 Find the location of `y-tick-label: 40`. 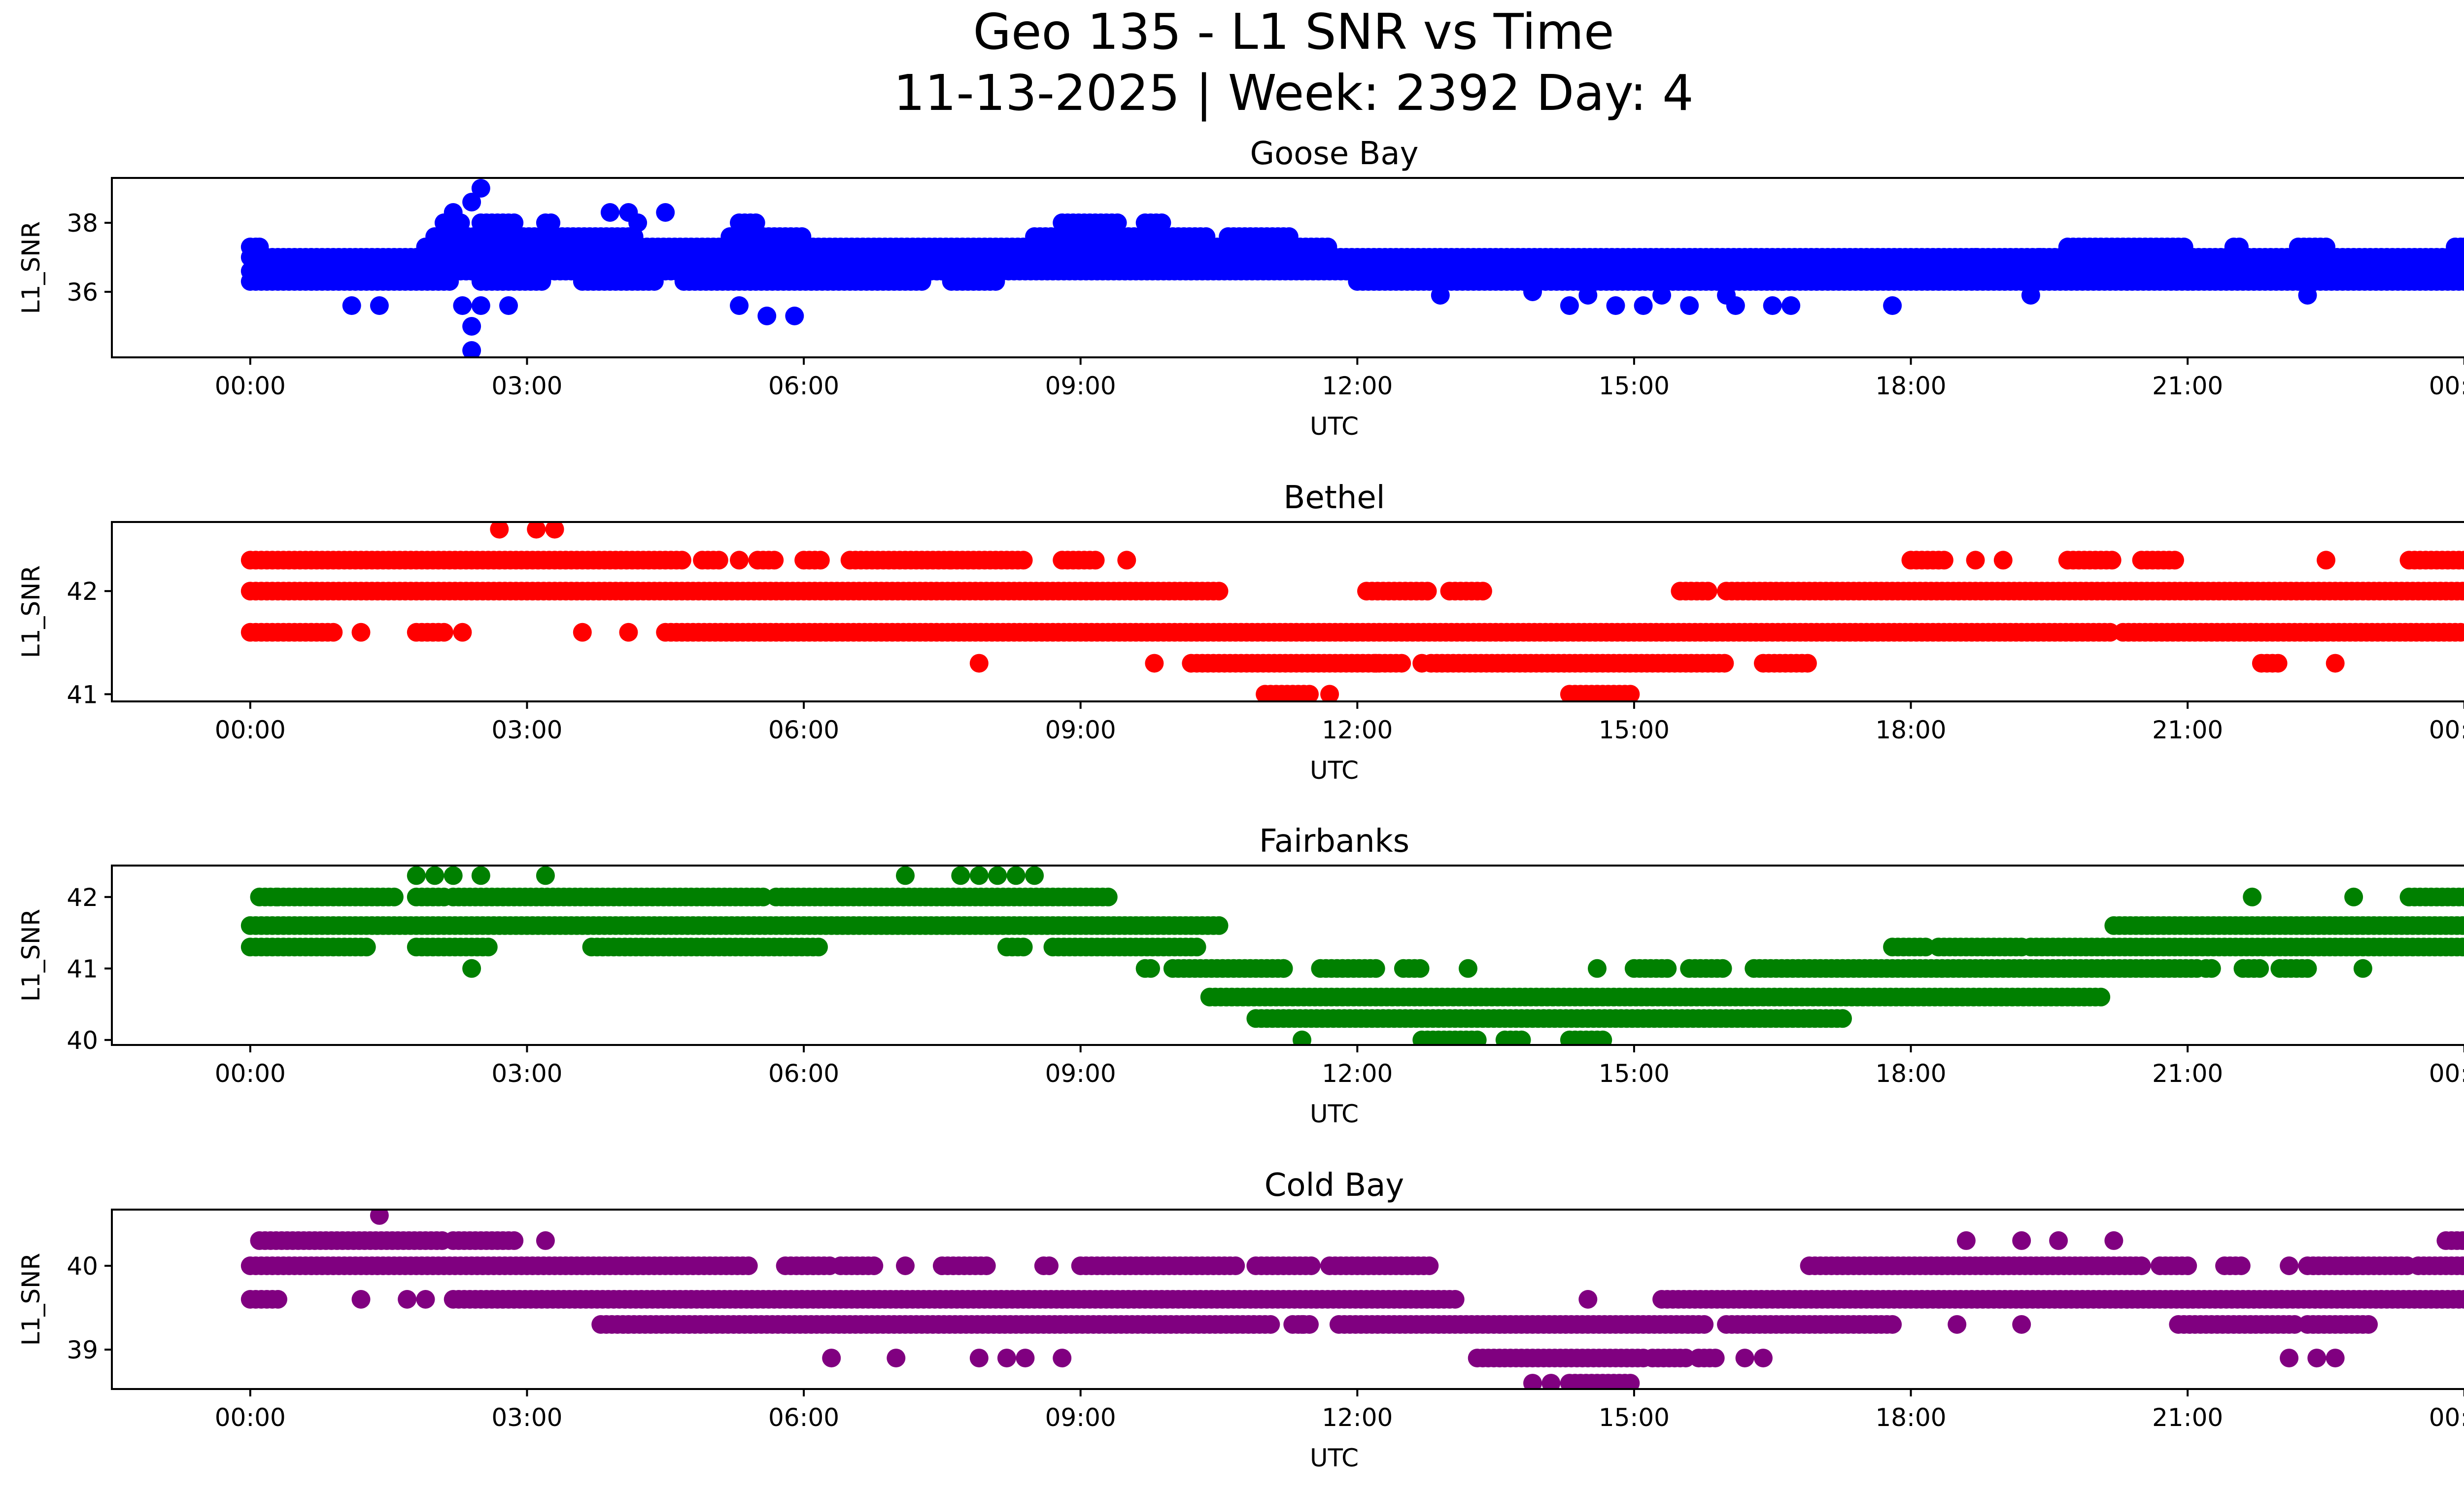

y-tick-label: 40 is located at coordinates (82, 1266).